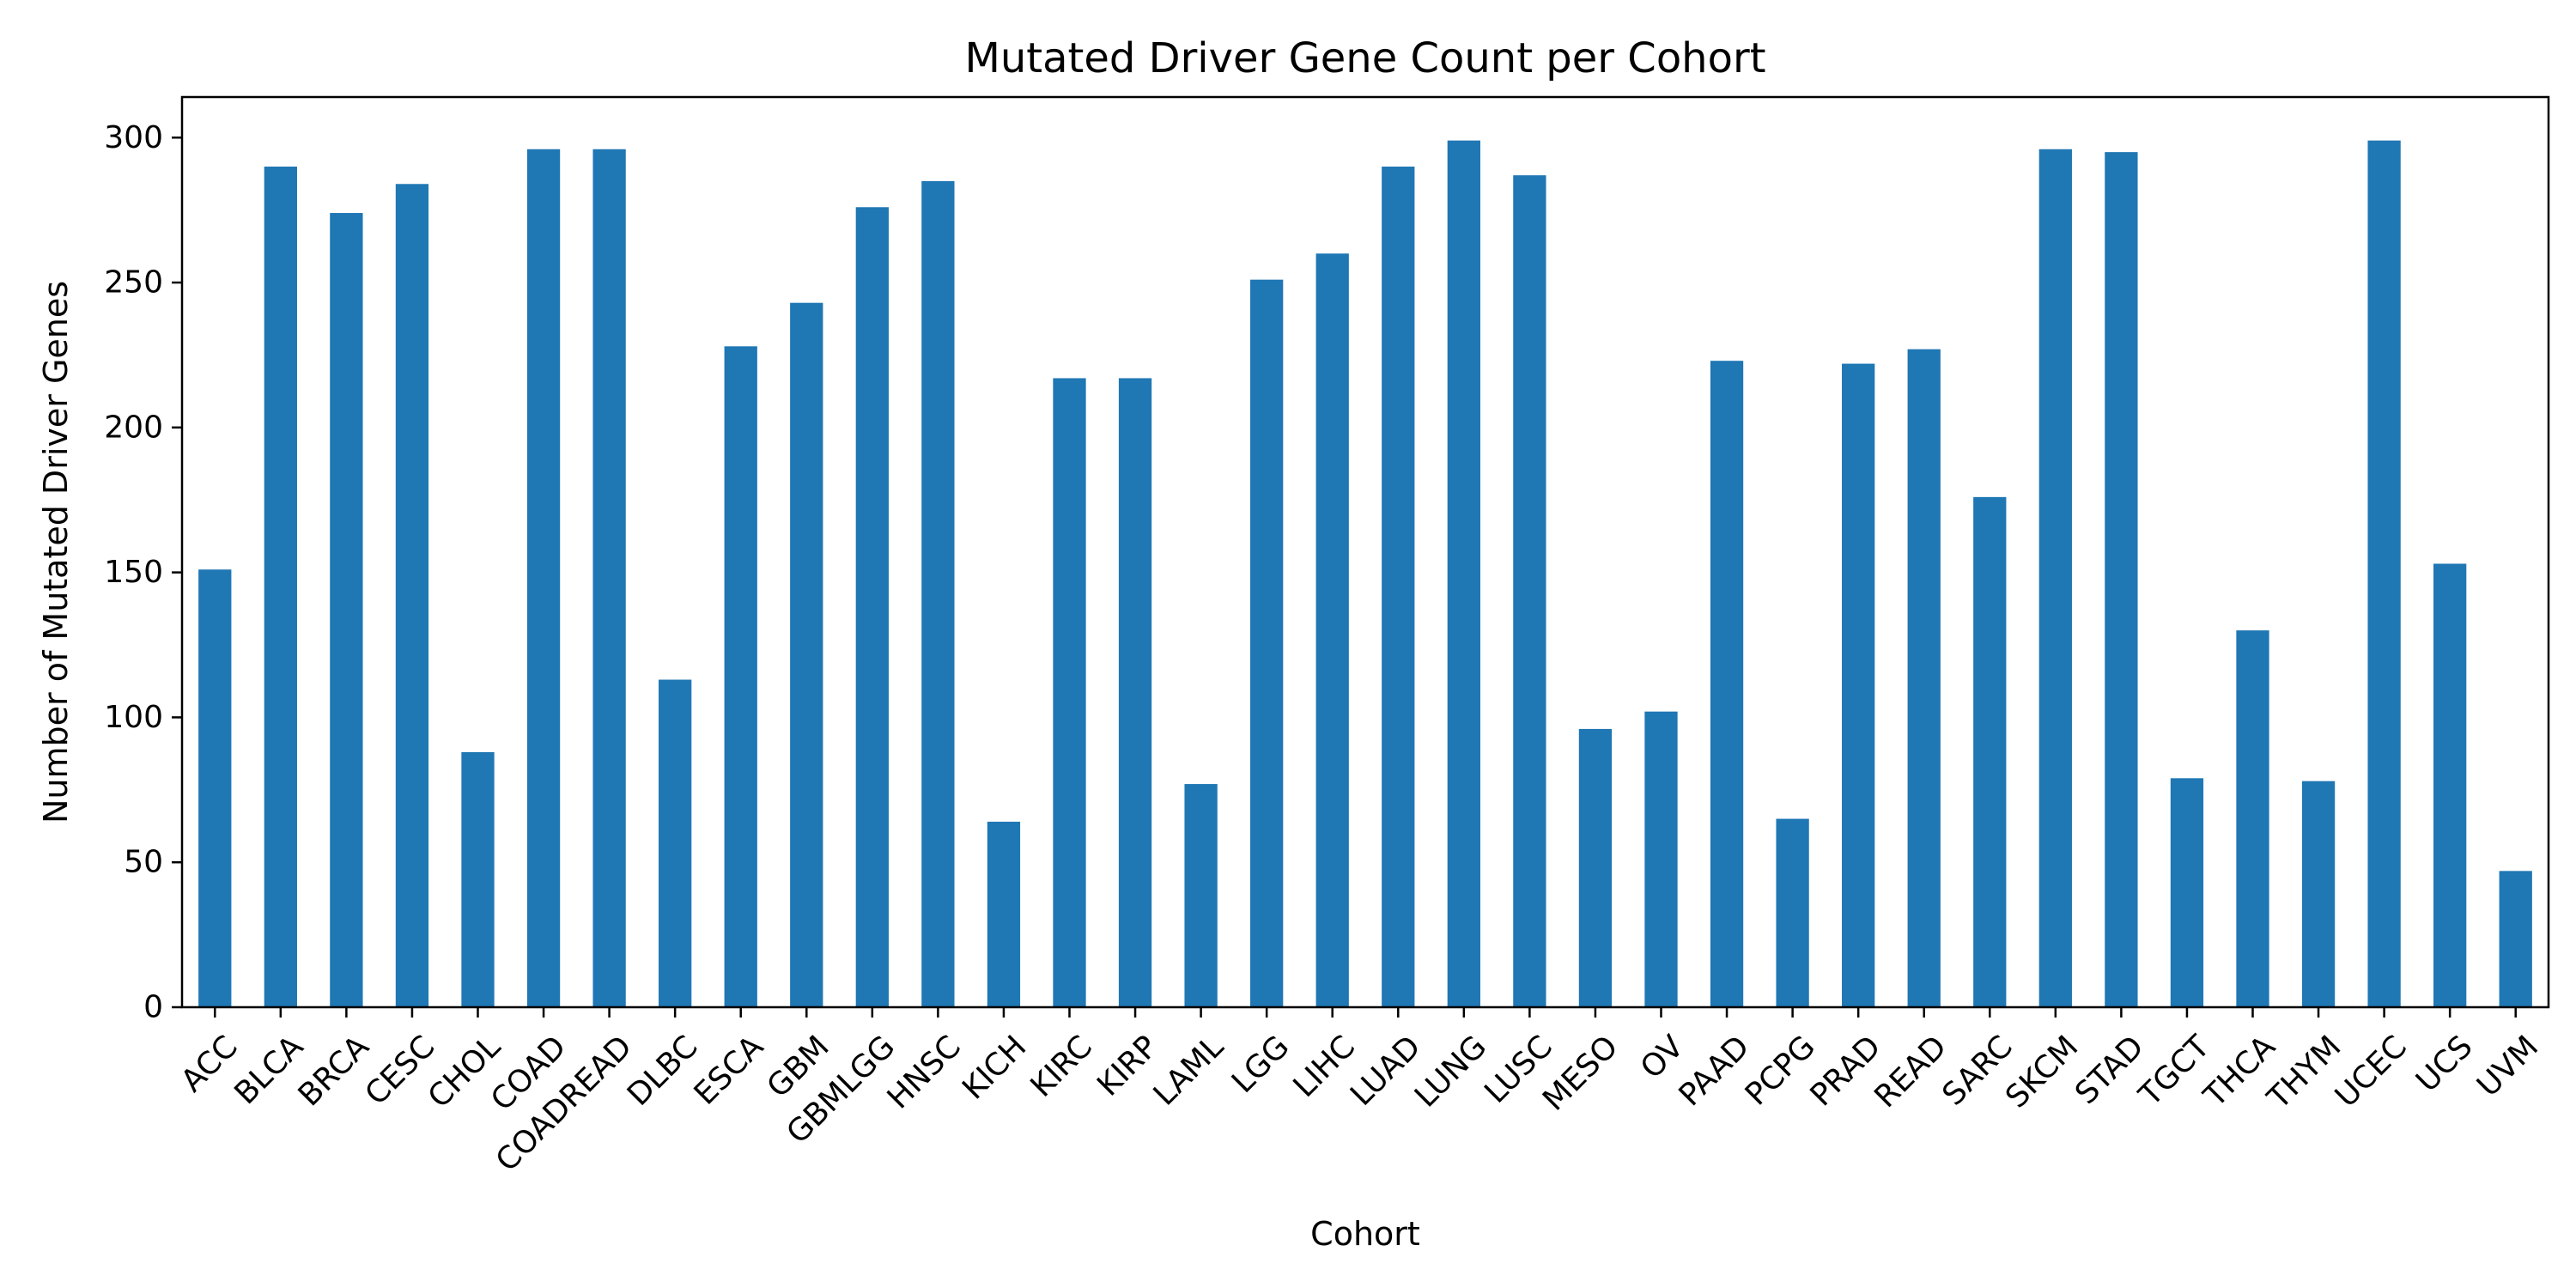 The width and height of the screenshot is (2576, 1288). I want to click on x-tick-label: SKCM, so click(2042, 1072).